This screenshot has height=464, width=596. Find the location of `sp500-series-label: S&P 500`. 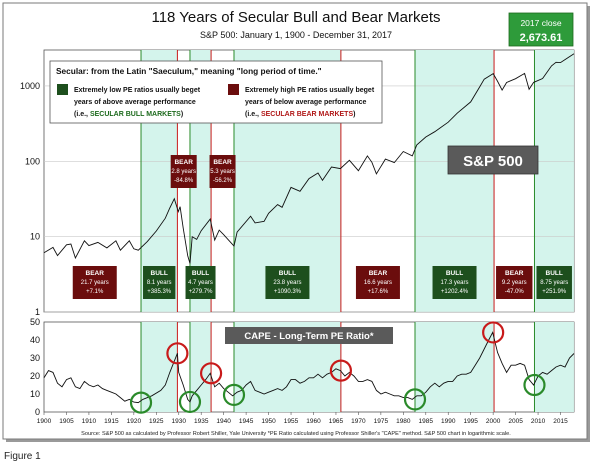

sp500-series-label: S&P 500 is located at coordinates (493, 160).